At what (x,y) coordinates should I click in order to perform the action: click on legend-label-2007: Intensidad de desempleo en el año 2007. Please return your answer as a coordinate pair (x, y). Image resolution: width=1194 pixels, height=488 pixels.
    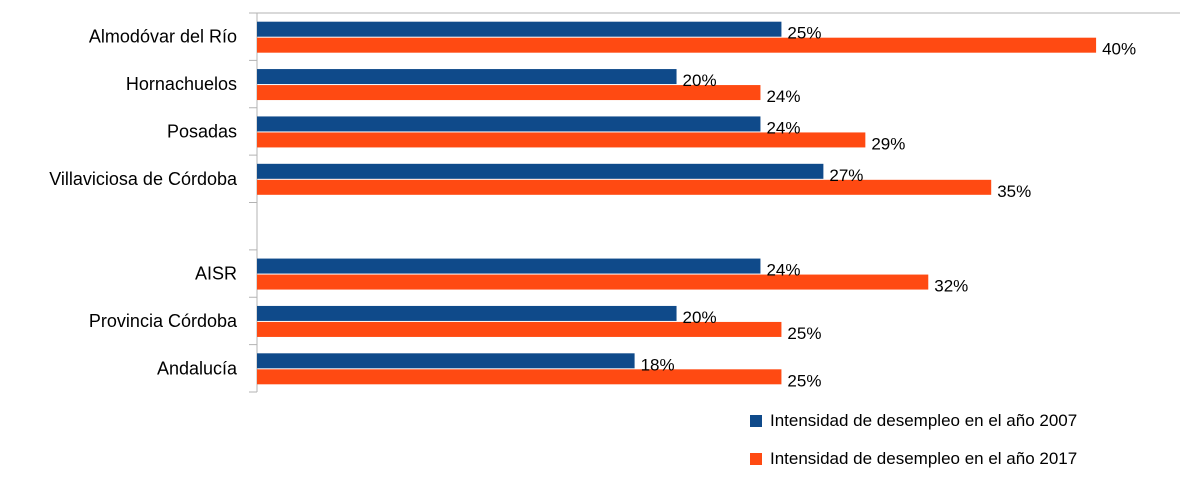
    Looking at the image, I should click on (924, 420).